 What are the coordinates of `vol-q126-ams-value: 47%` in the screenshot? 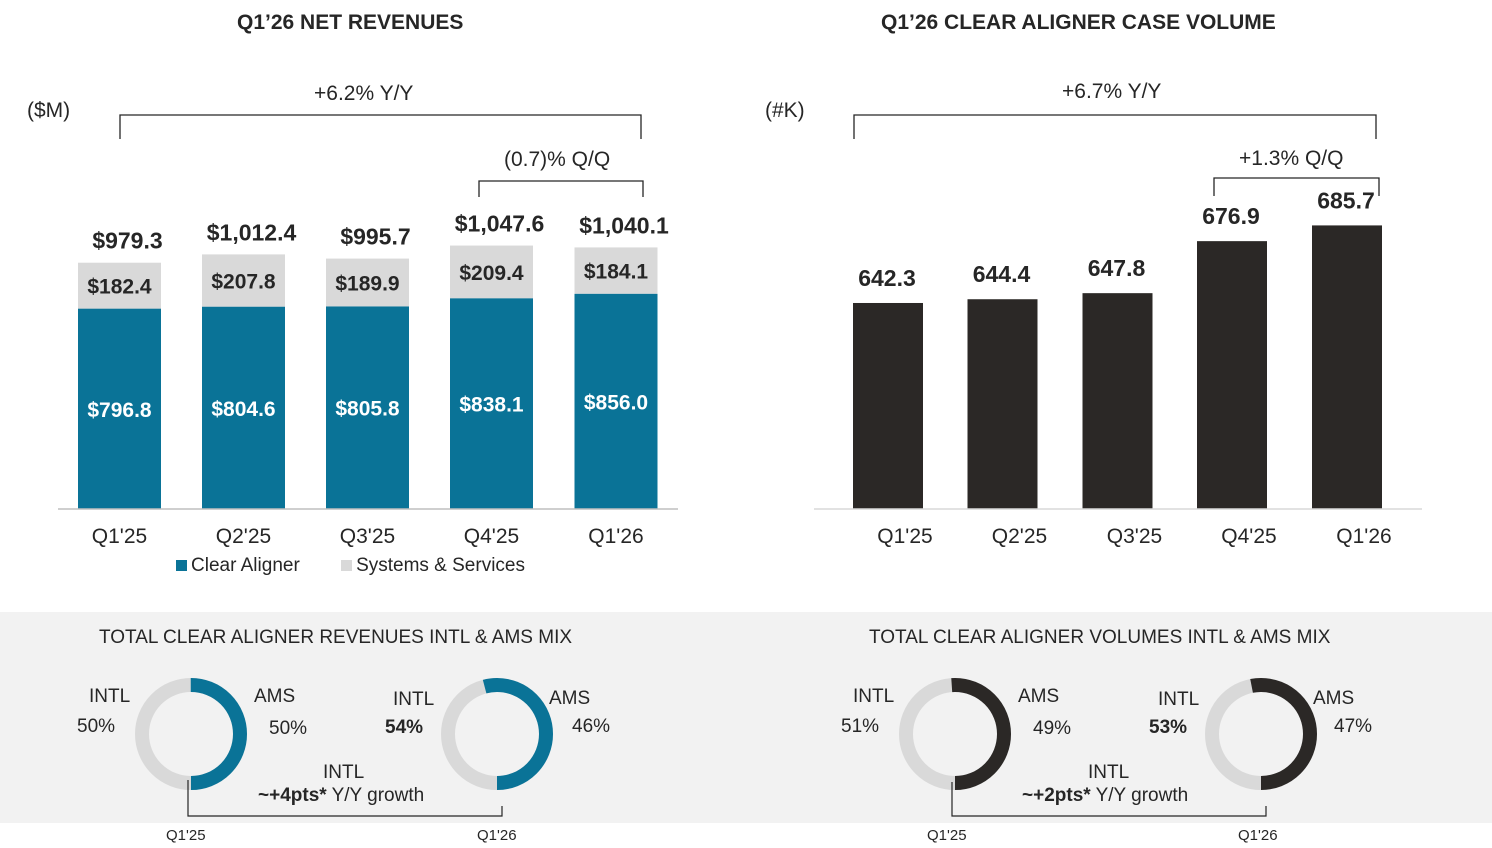 It's located at (1353, 726).